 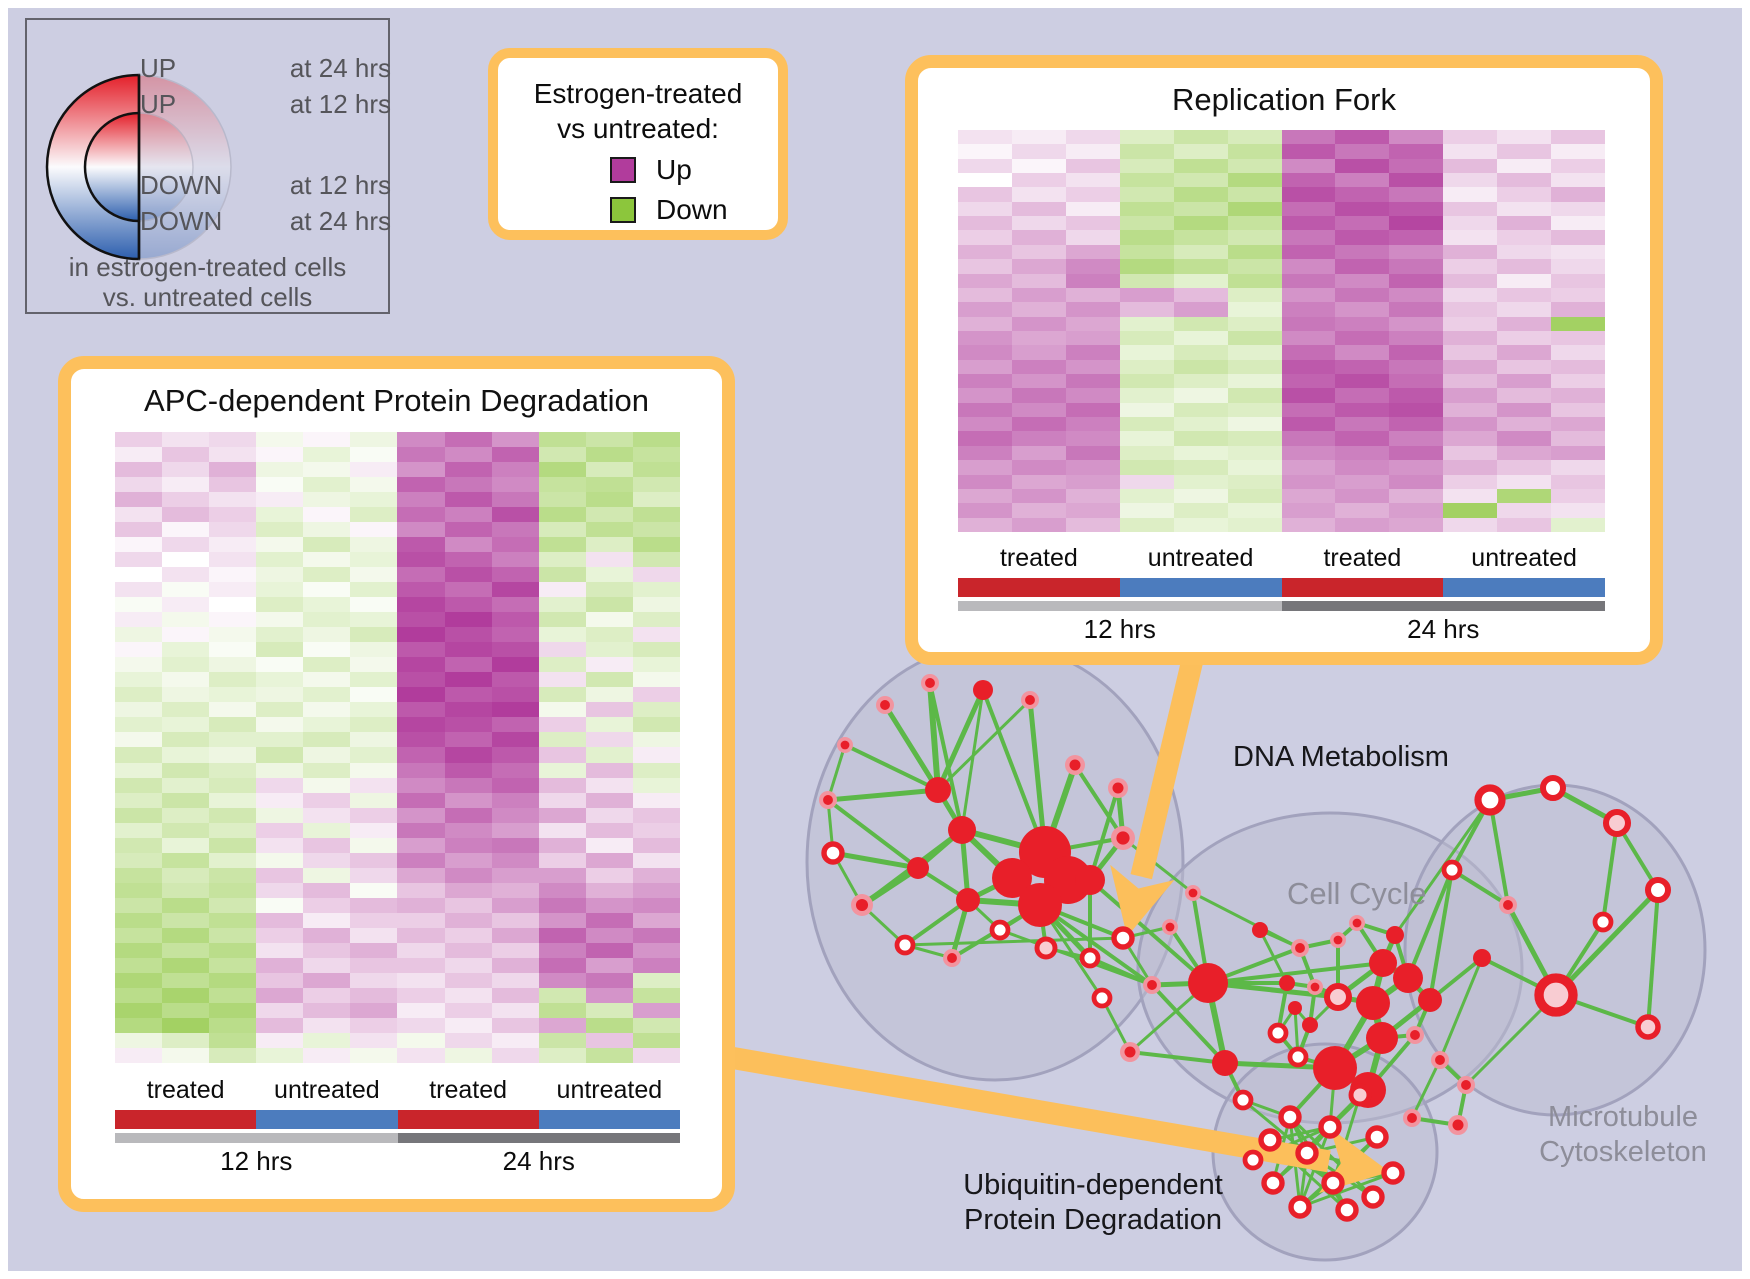 I want to click on orange-arrow, so click(x=1060, y=1120).